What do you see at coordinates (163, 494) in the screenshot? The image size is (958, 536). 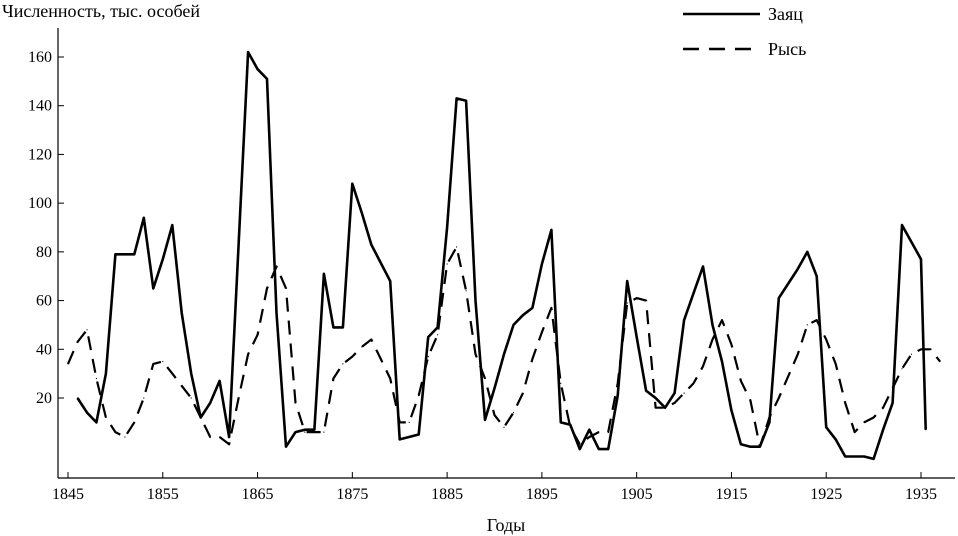 I see `x-tick-label: 1855` at bounding box center [163, 494].